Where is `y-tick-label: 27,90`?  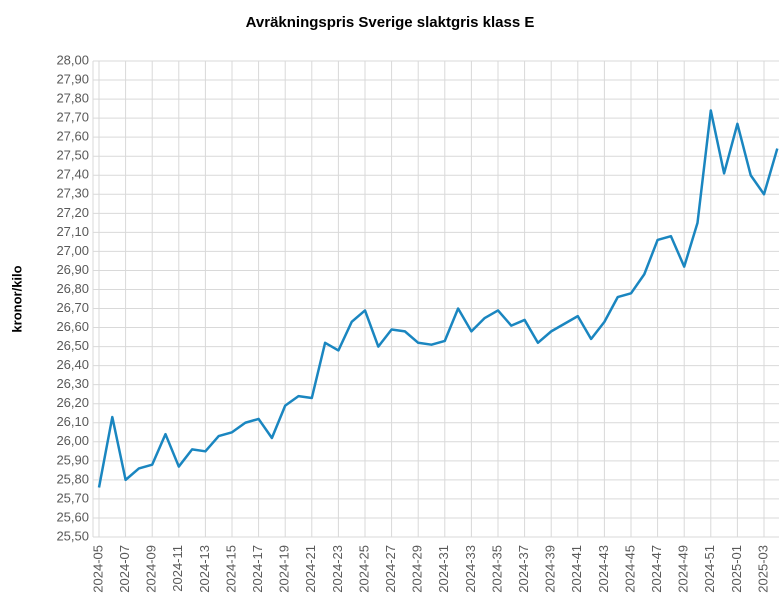
y-tick-label: 27,90 is located at coordinates (72, 78).